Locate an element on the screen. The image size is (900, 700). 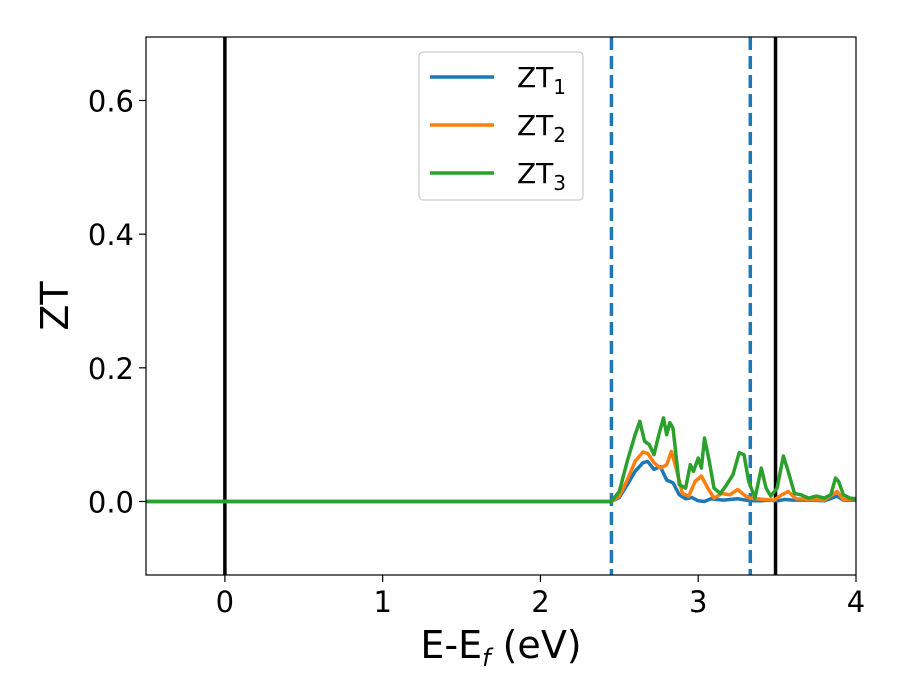
x-tick-label: 4 is located at coordinates (856, 602).